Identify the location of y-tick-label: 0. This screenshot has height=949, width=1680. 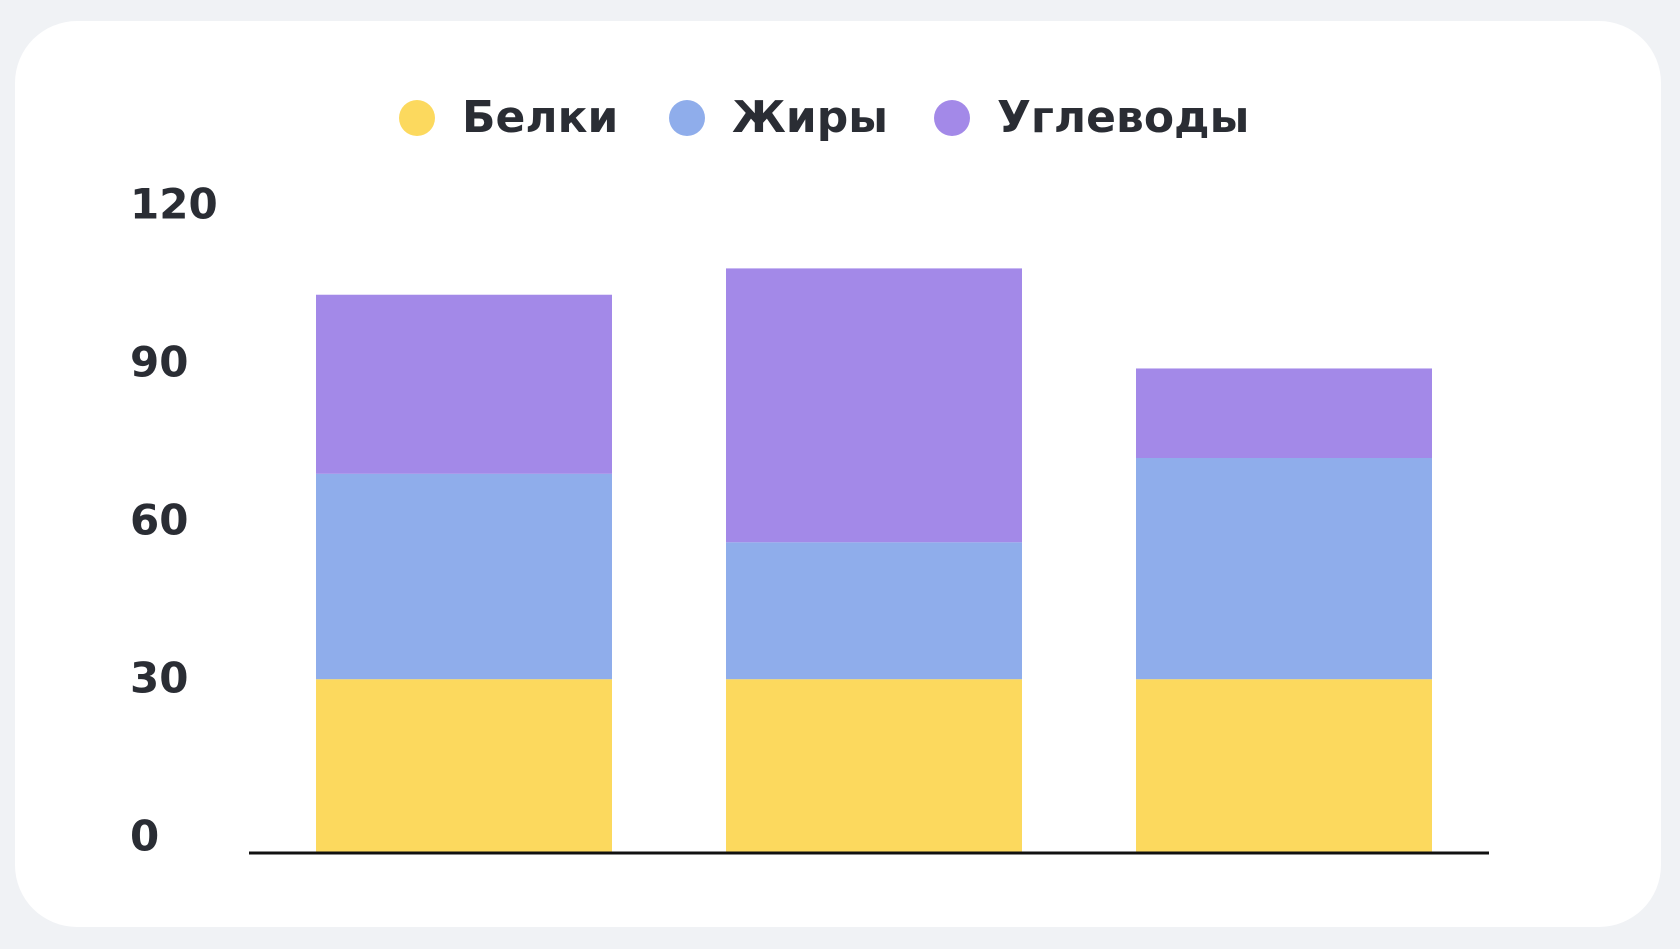
(144, 836).